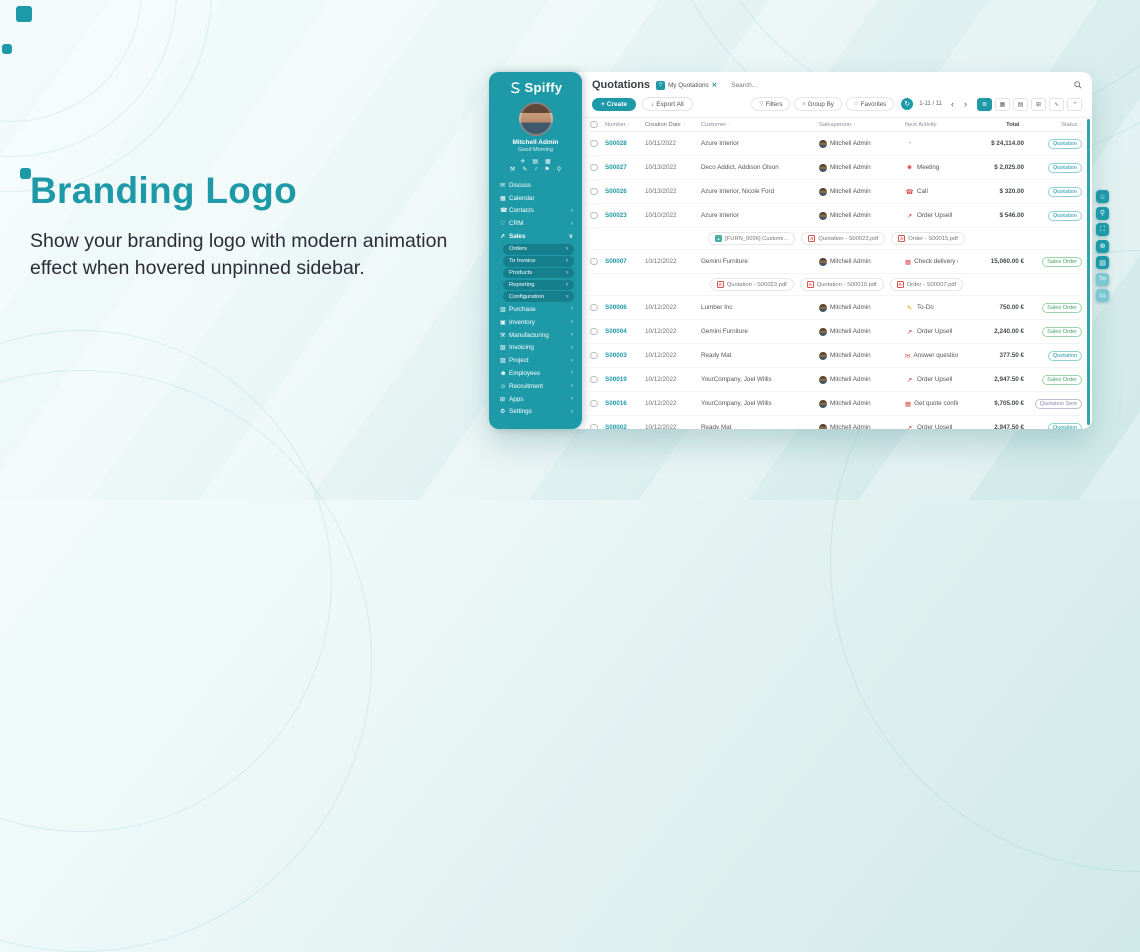 The width and height of the screenshot is (1140, 952). Describe the element at coordinates (1053, 125) in the screenshot. I see `column-header-status: Status ↕` at that location.